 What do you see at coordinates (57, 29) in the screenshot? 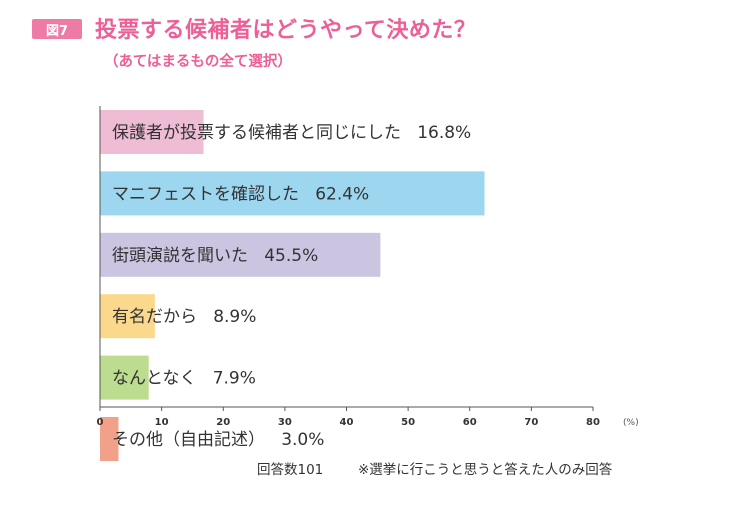
I see `figure-badge: 図7` at bounding box center [57, 29].